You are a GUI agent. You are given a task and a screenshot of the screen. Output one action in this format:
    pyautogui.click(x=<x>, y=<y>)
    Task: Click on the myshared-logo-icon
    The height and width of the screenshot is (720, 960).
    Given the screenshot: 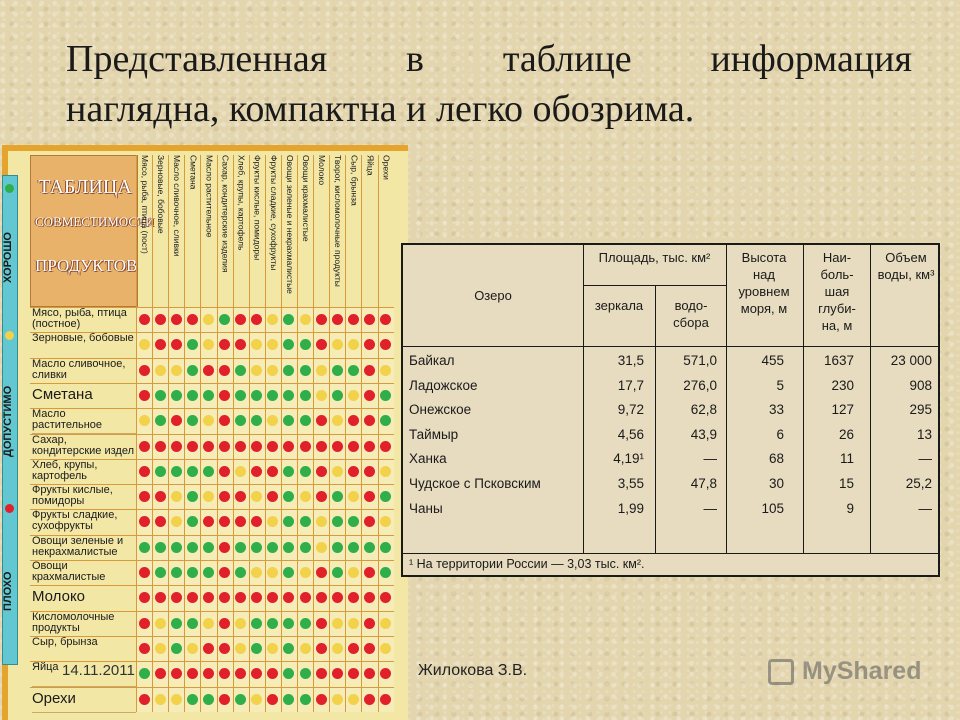 What is the action you would take?
    pyautogui.click(x=781, y=672)
    